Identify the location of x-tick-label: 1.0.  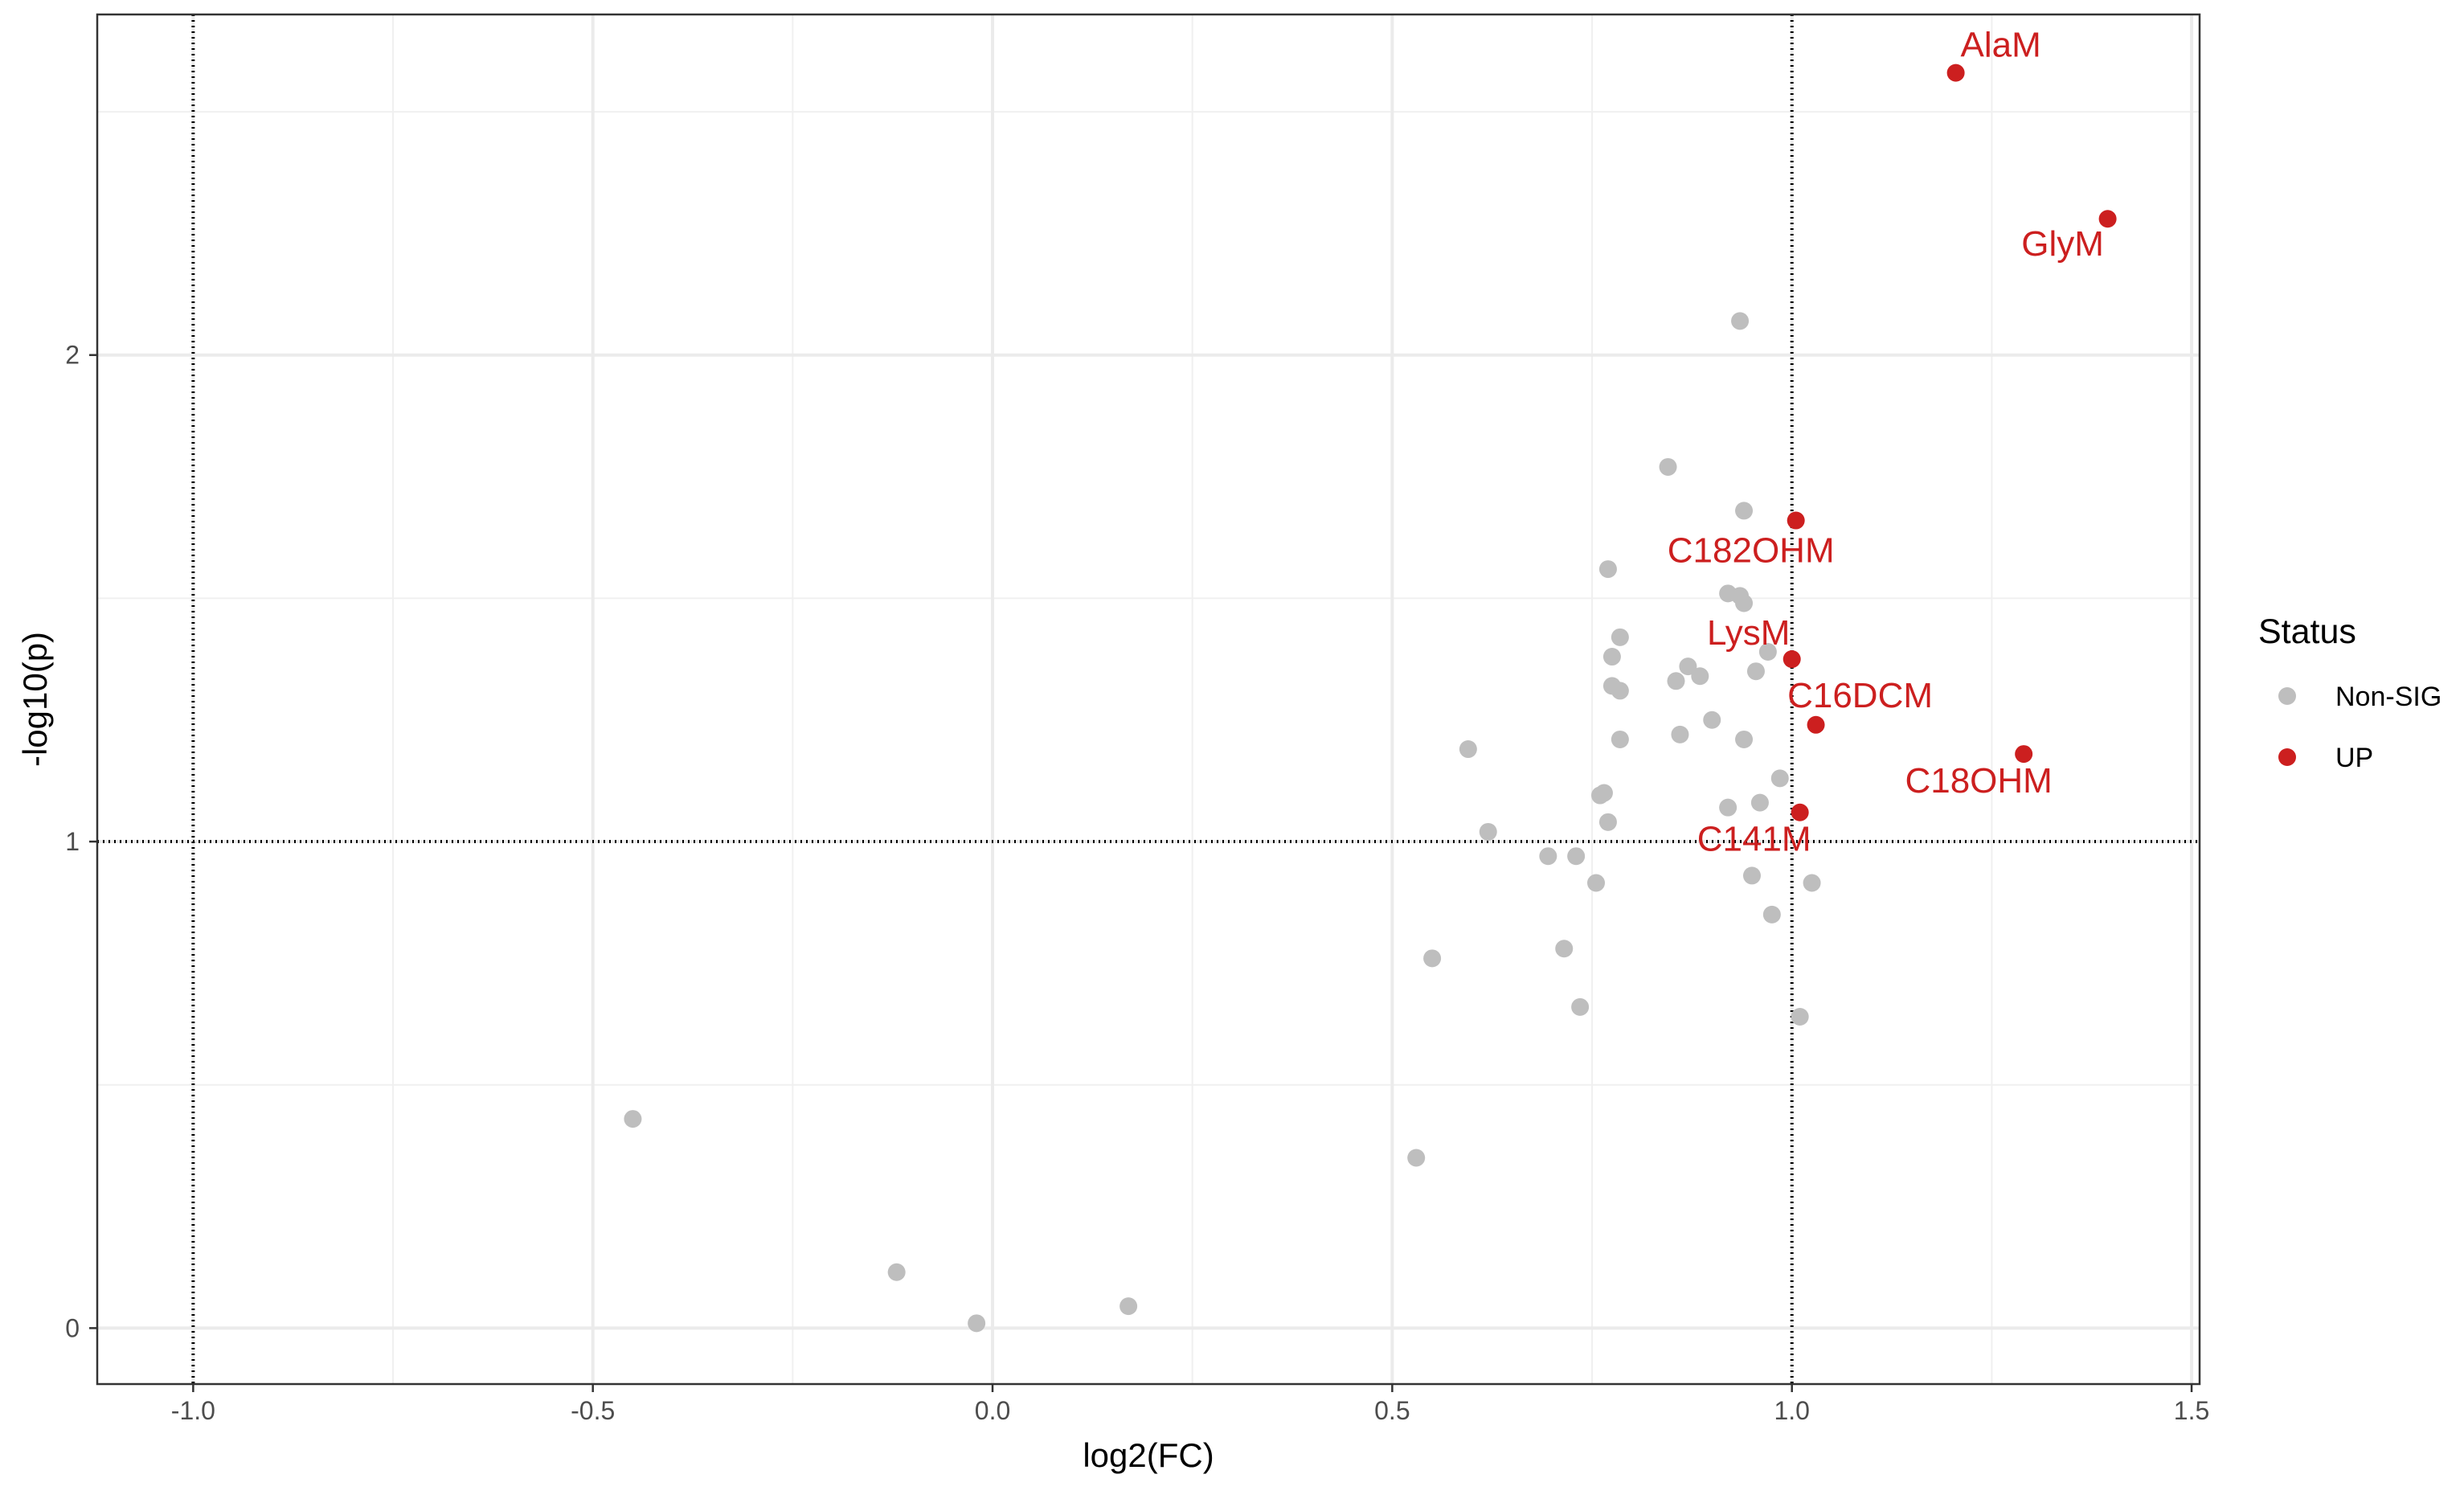
(1791, 1410).